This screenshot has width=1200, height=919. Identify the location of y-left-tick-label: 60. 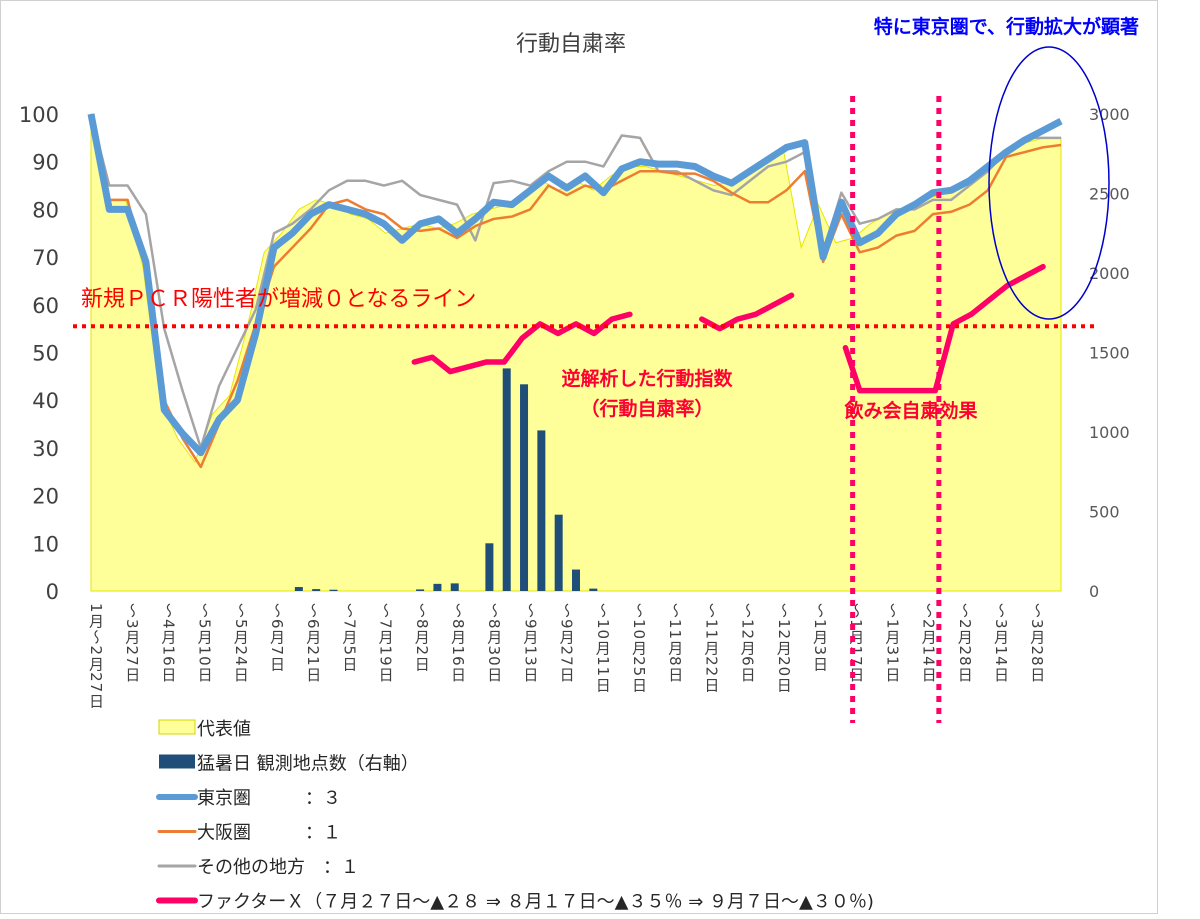
(45, 306).